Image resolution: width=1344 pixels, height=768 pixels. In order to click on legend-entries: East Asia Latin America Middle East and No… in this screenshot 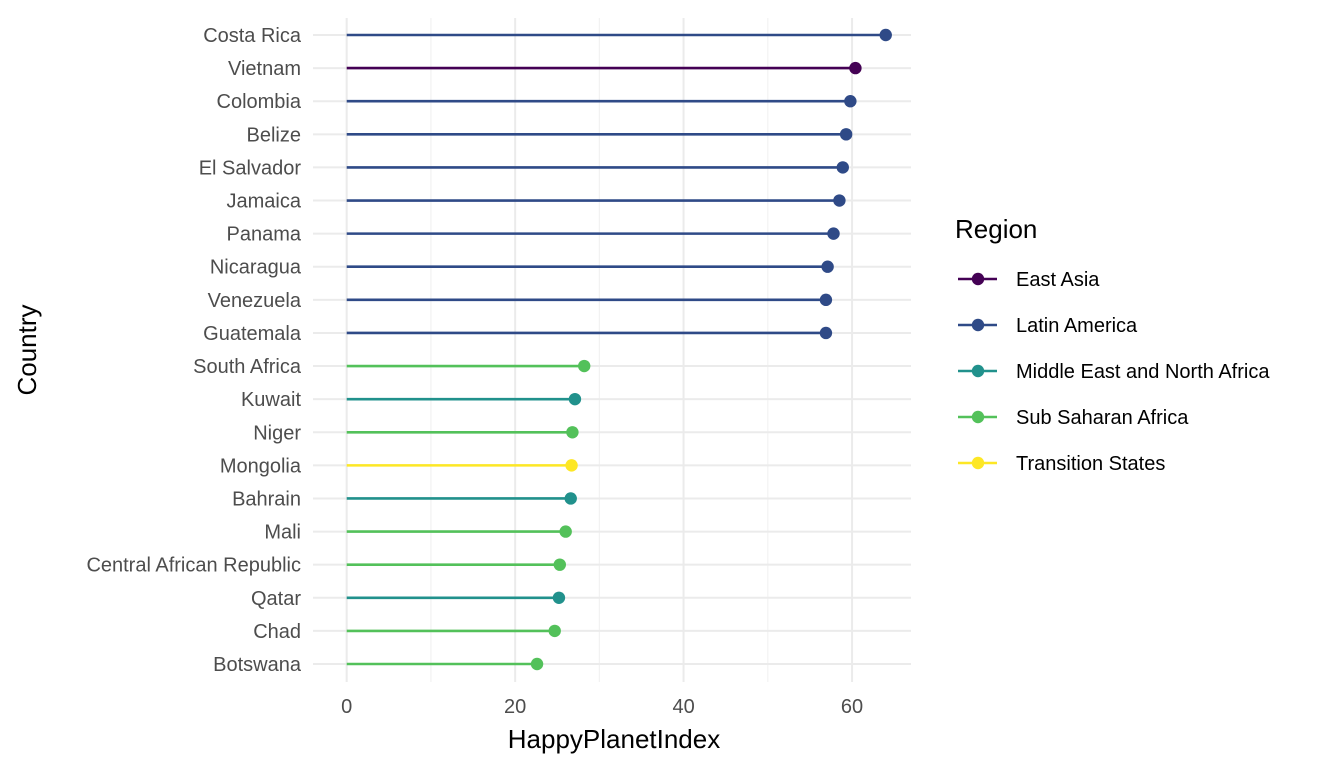, I will do `click(1114, 372)`.